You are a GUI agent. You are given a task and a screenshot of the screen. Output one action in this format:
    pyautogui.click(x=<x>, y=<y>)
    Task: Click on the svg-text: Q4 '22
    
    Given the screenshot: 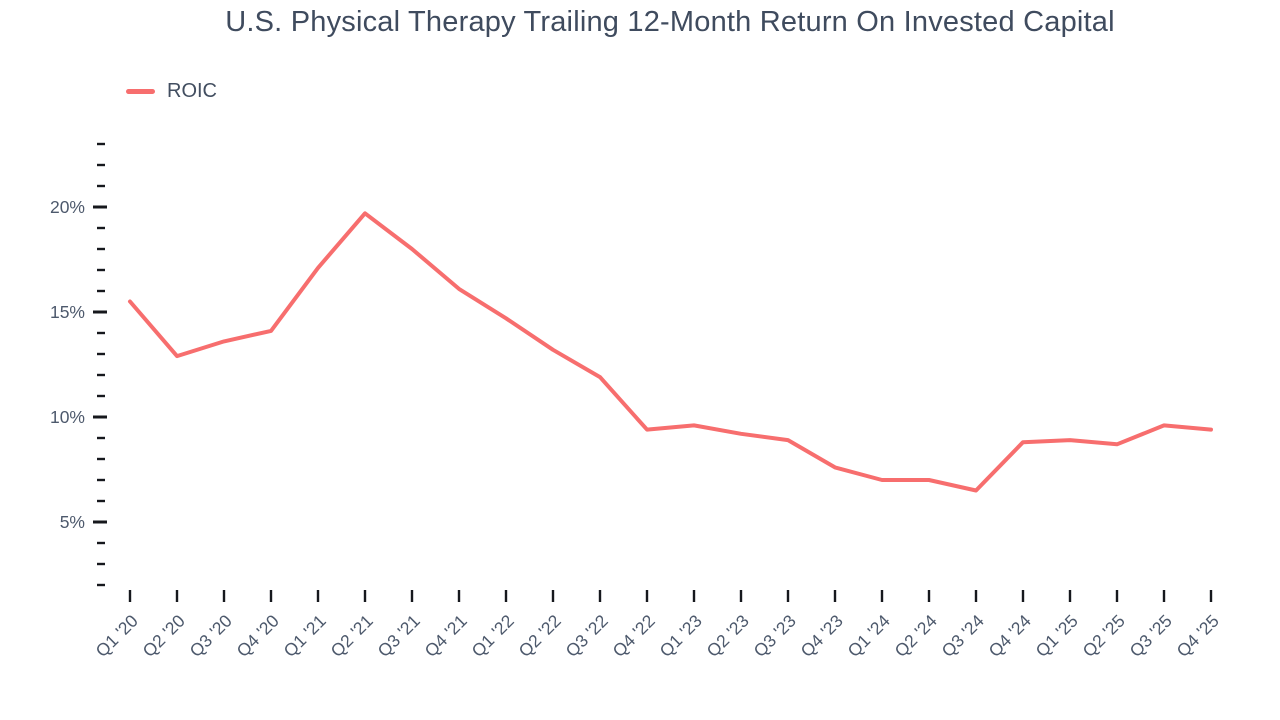 What is the action you would take?
    pyautogui.click(x=634, y=636)
    